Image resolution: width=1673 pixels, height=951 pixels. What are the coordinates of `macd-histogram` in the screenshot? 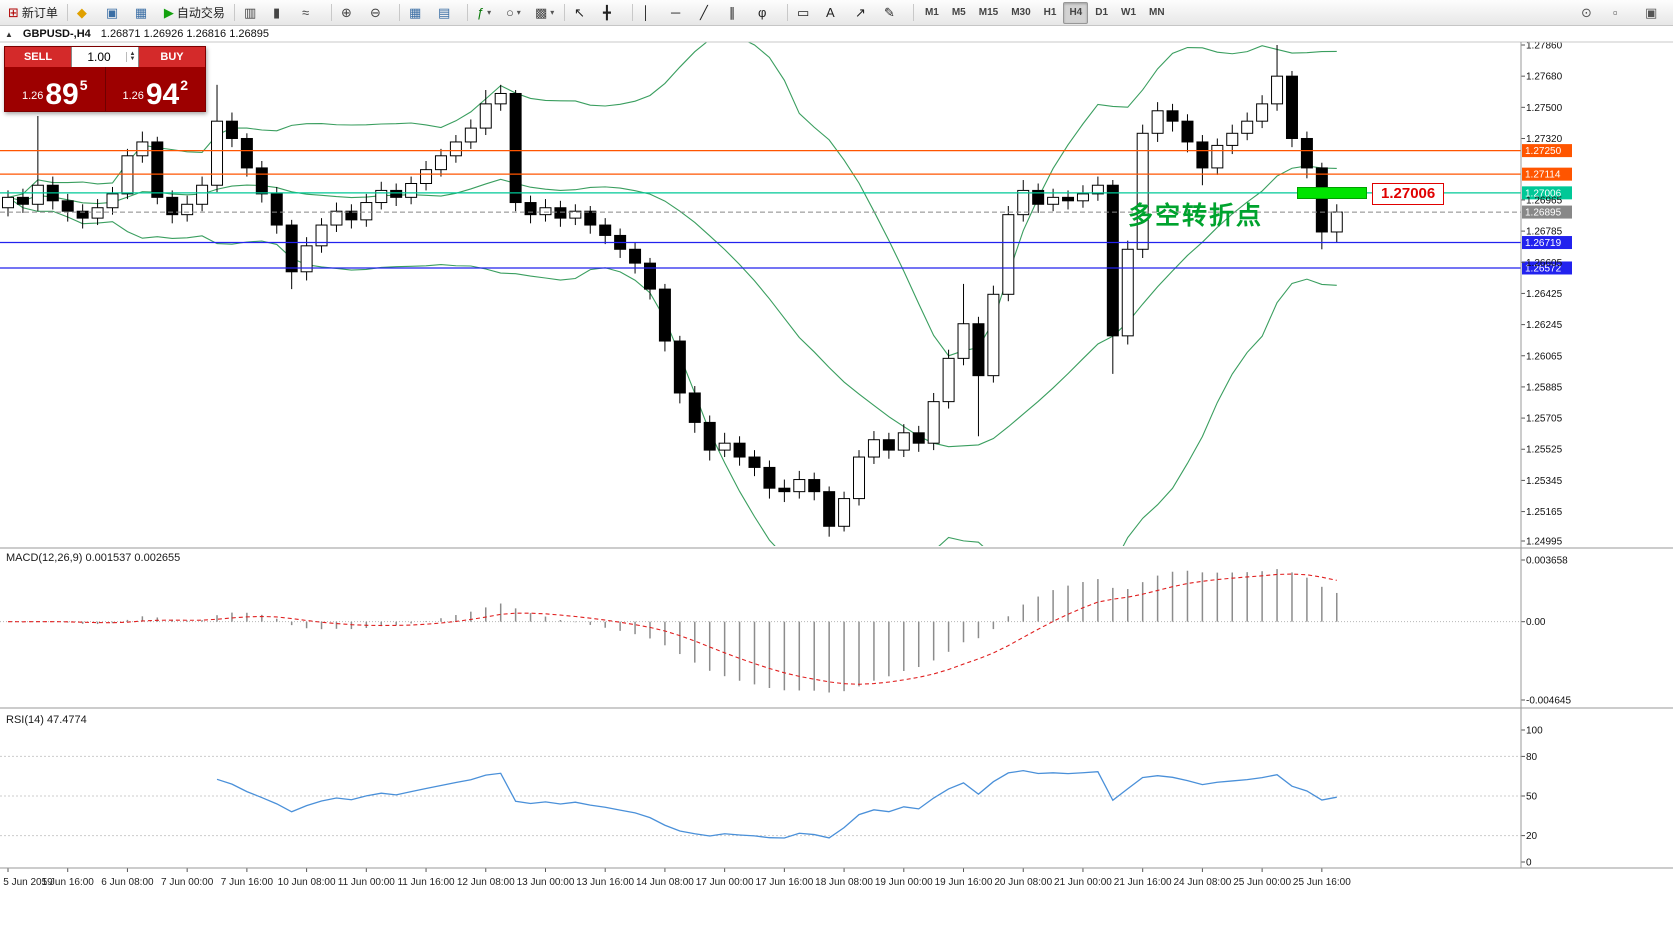 It's located at (760, 631).